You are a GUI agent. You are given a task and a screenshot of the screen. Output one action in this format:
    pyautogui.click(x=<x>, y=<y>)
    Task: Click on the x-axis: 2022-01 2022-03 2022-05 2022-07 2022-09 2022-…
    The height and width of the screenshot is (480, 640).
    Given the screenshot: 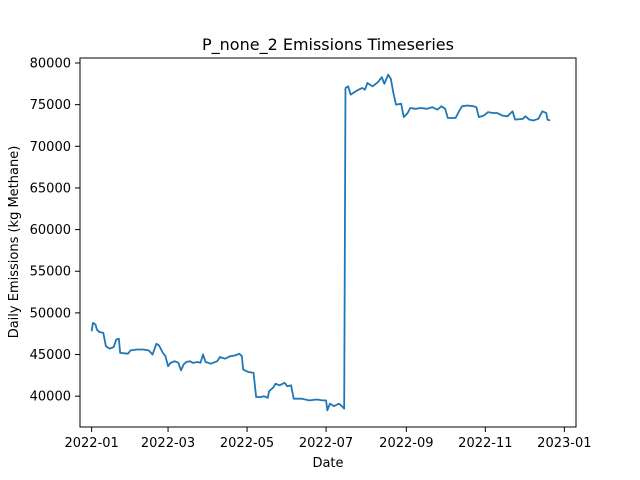 What is the action you would take?
    pyautogui.click(x=328, y=439)
    